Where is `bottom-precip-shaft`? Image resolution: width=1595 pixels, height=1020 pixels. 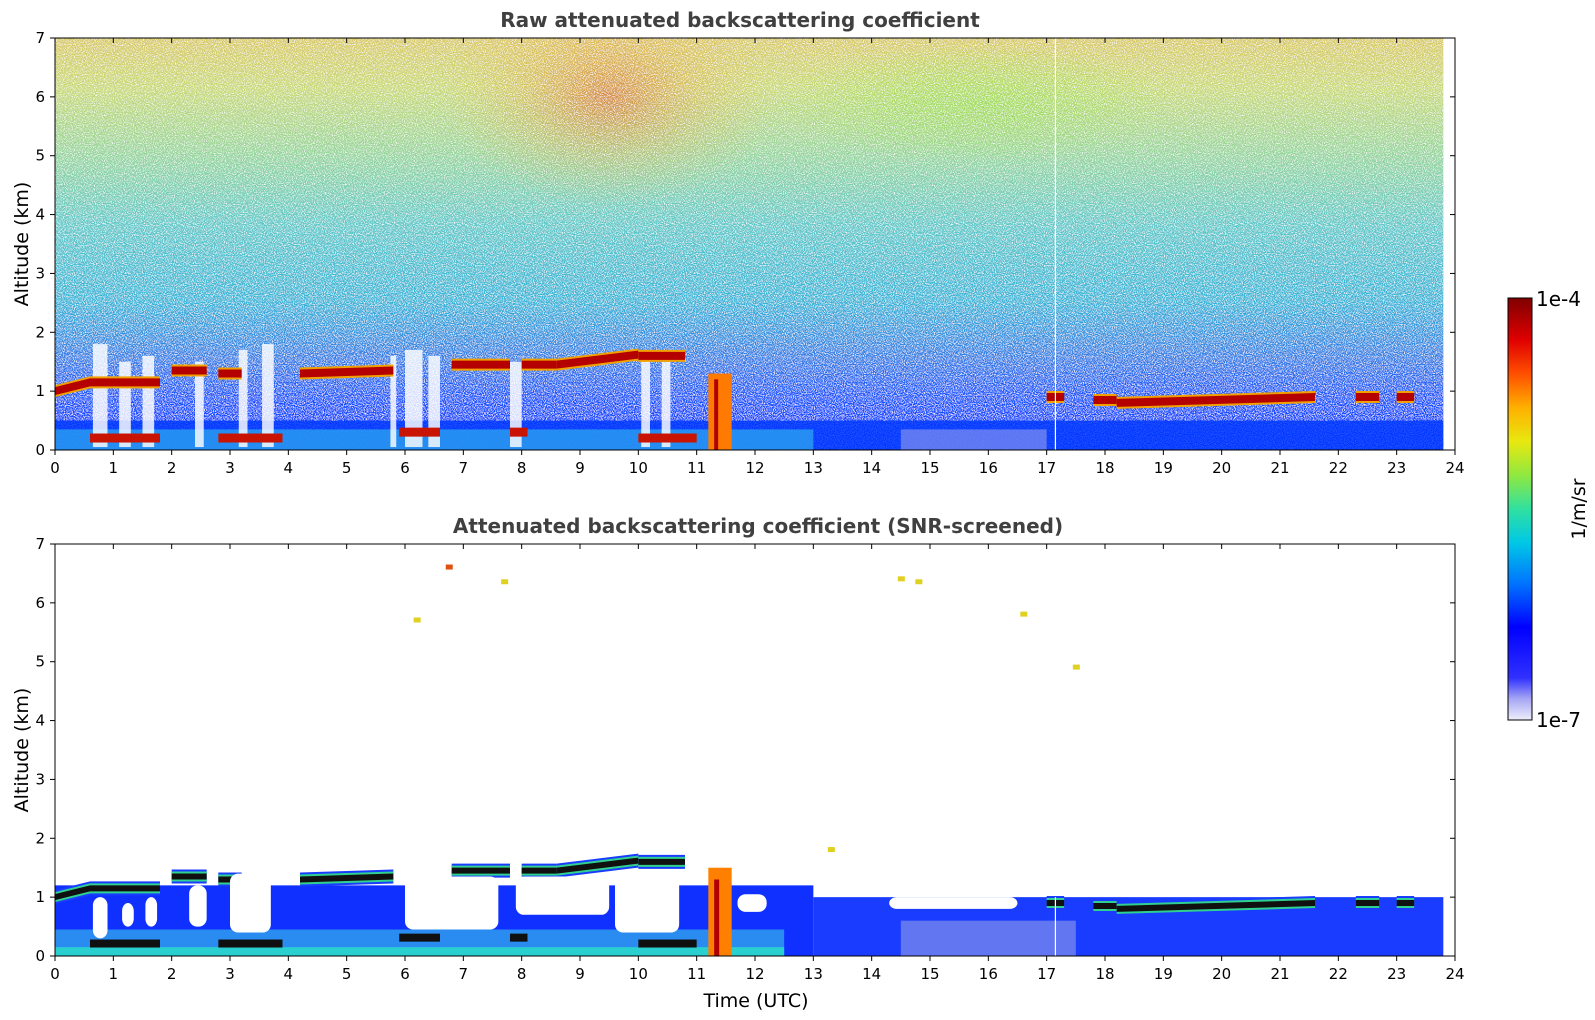
bottom-precip-shaft is located at coordinates (720, 911).